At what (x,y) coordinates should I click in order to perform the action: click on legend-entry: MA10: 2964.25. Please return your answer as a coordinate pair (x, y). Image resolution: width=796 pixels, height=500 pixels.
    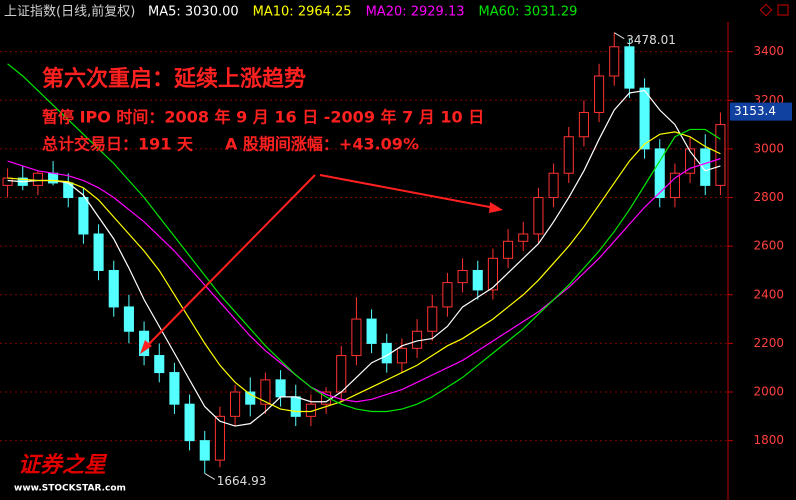
    Looking at the image, I should click on (302, 12).